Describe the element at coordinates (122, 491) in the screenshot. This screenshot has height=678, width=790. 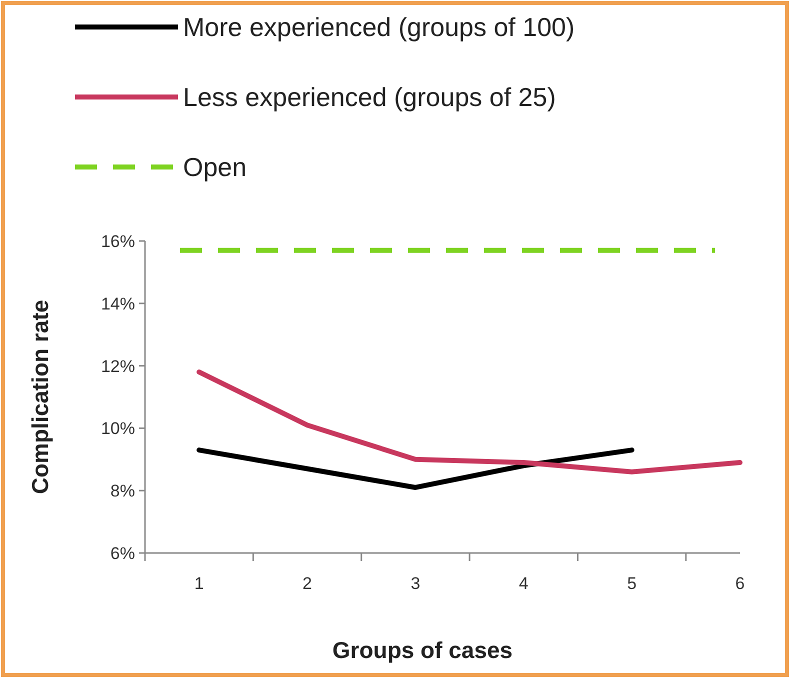
I see `y-tick-label: 8%` at that location.